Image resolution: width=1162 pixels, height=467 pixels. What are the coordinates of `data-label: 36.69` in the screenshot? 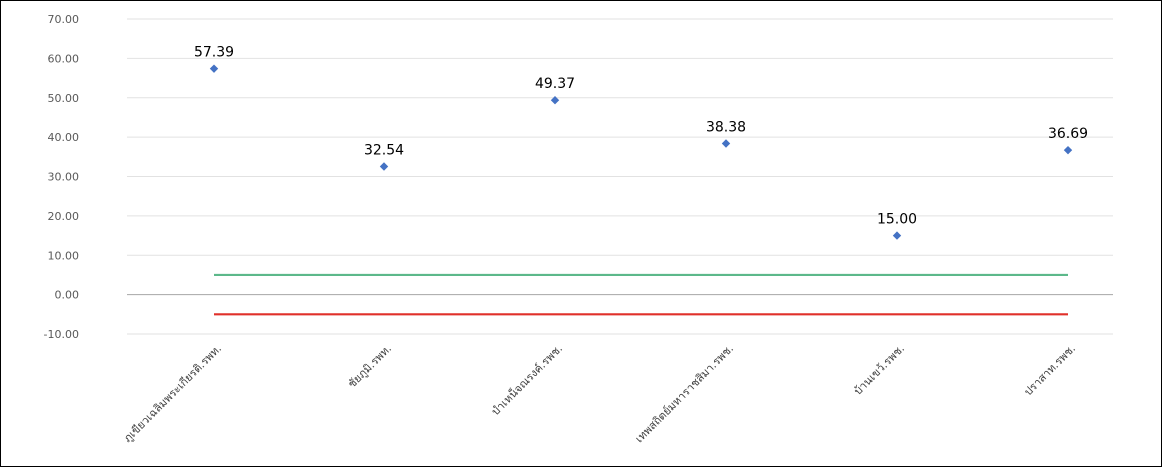 It's located at (1068, 134).